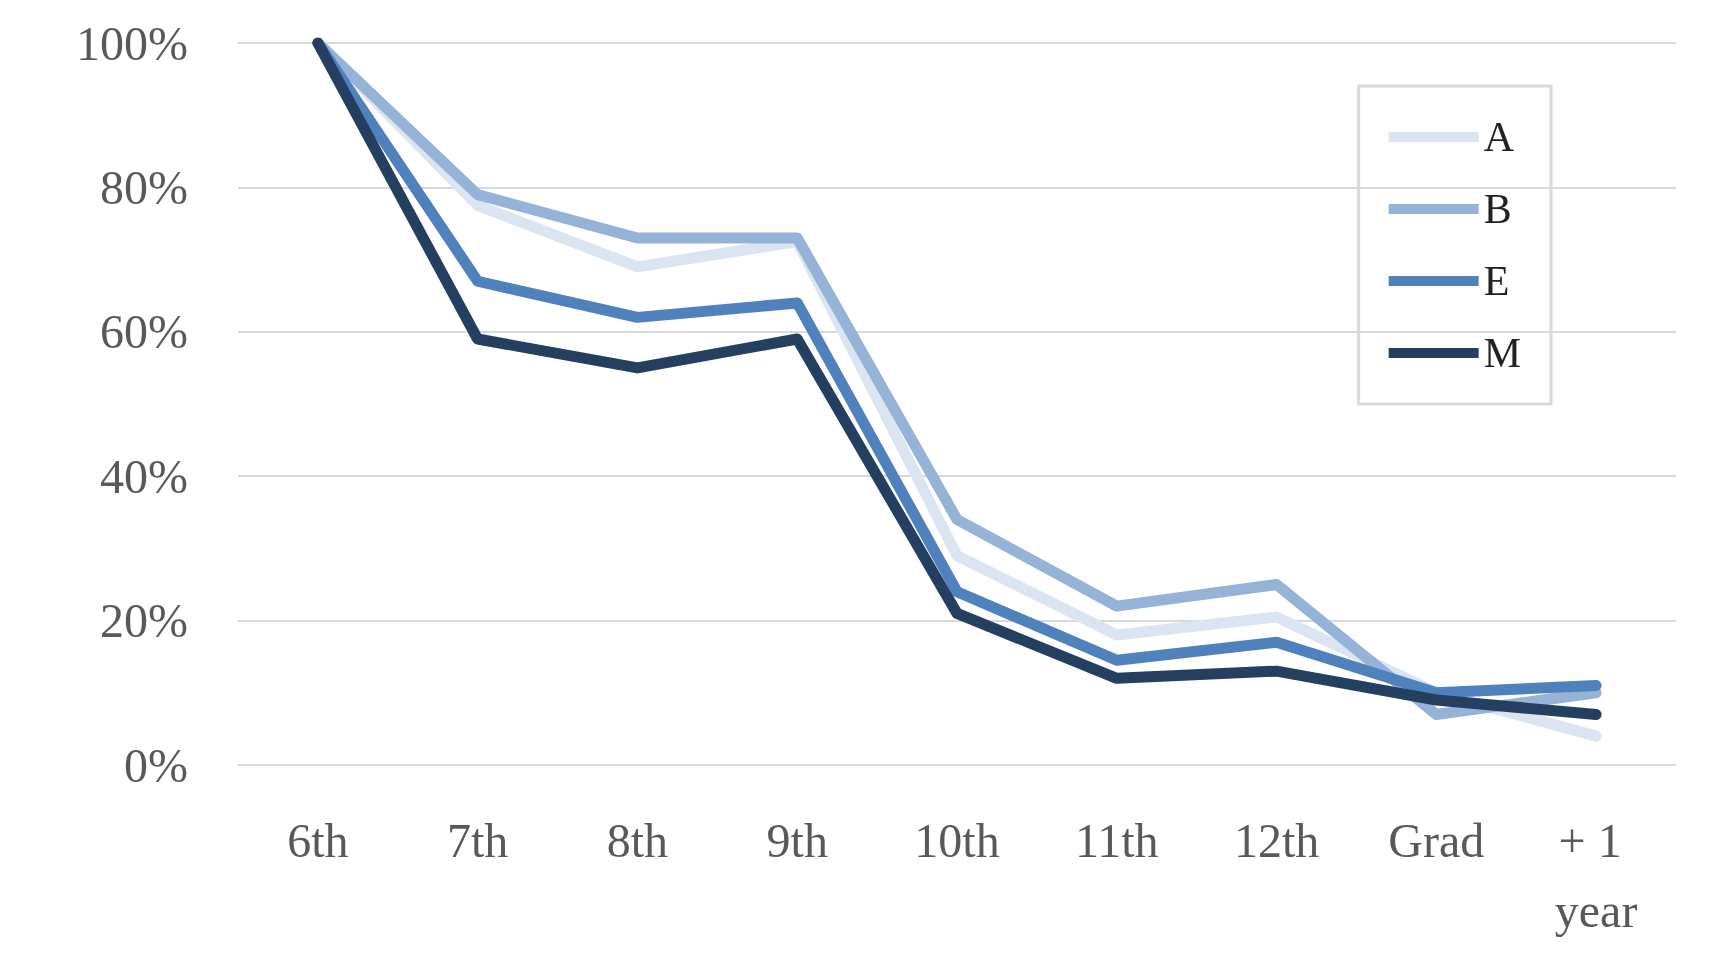  Describe the element at coordinates (1117, 840) in the screenshot. I see `x-tick-label: 11th` at that location.